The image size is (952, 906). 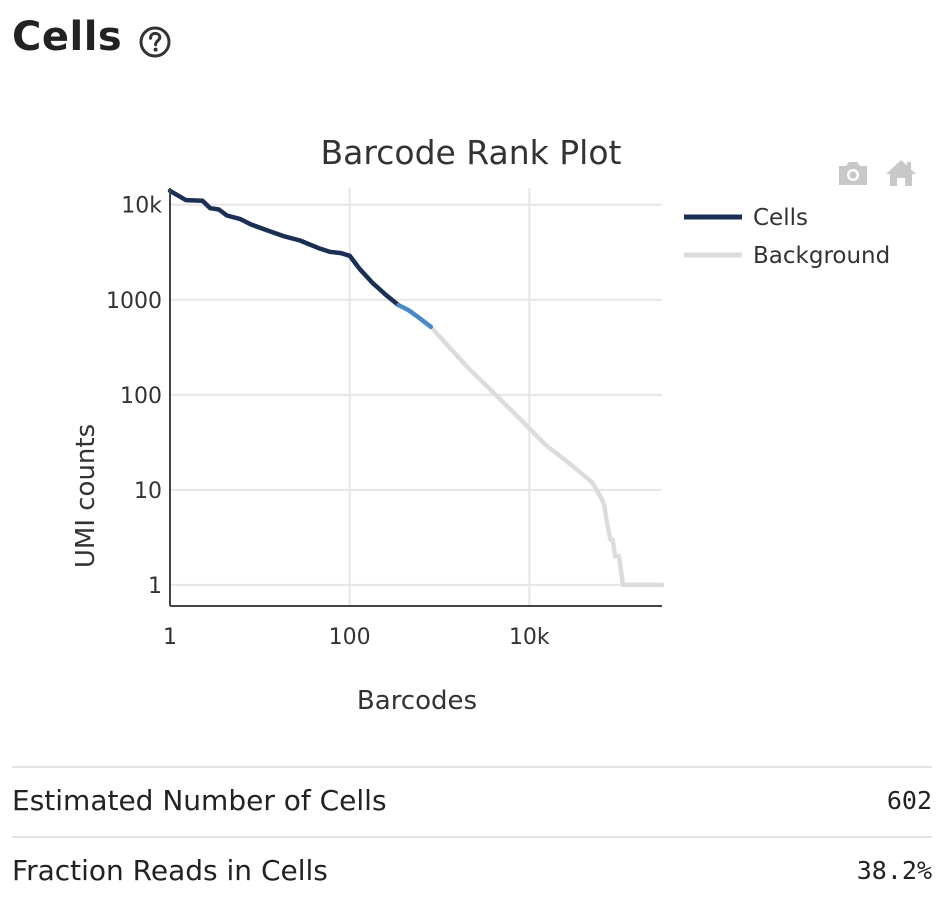 What do you see at coordinates (155, 586) in the screenshot?
I see `y-tick-label: 1` at bounding box center [155, 586].